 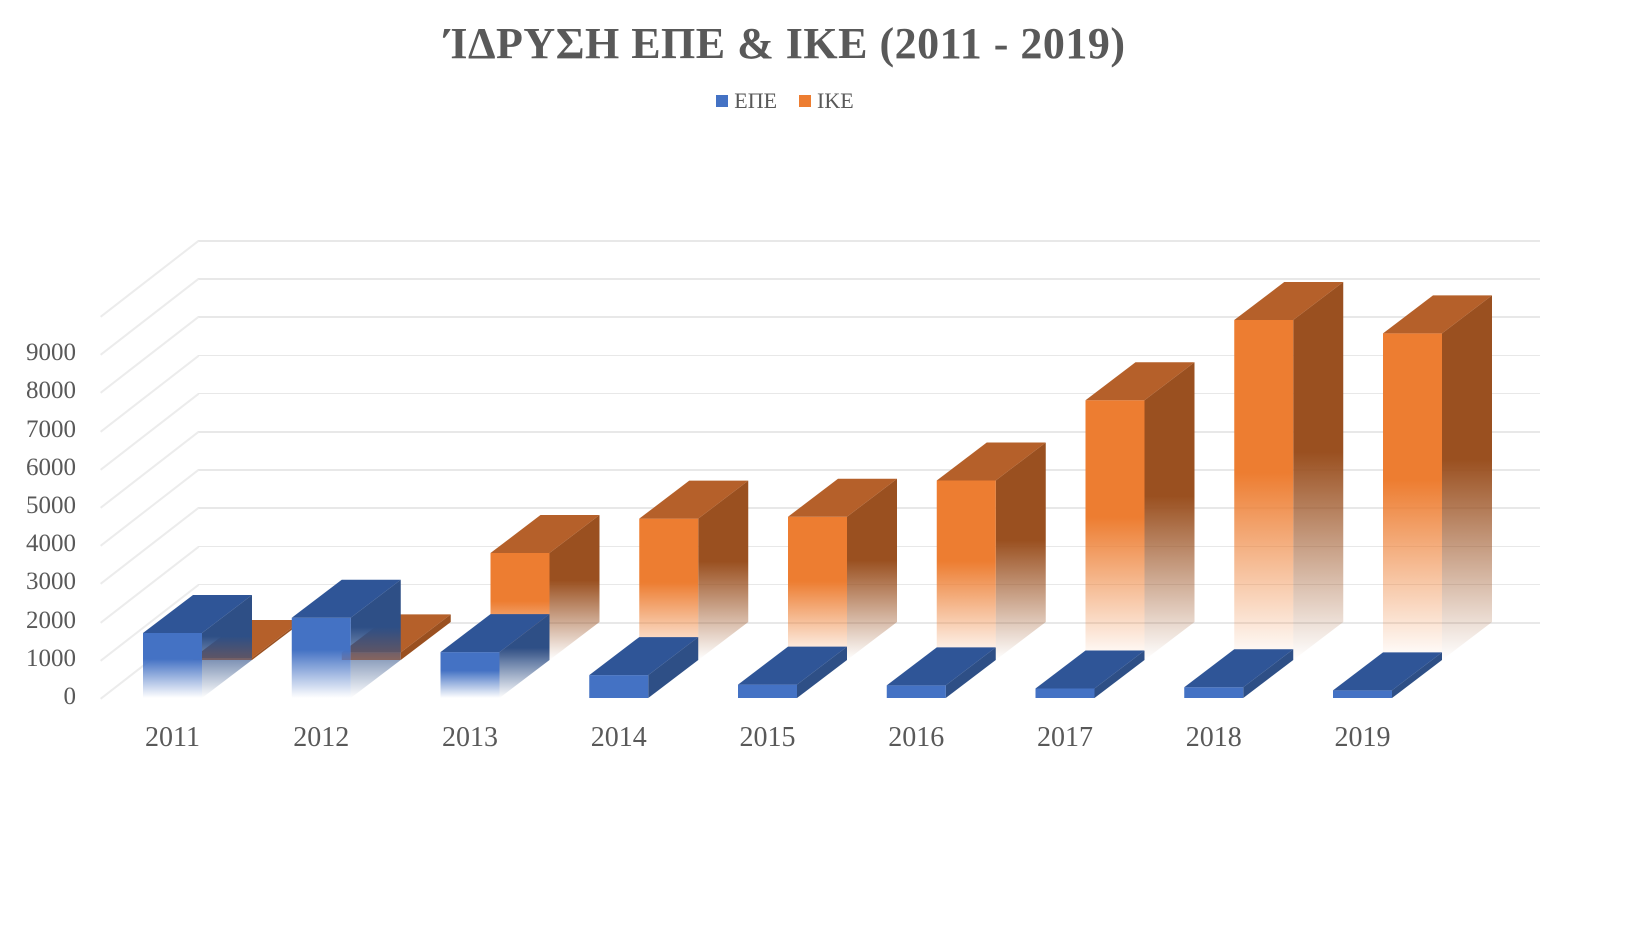 I want to click on y-tick-label: 0, so click(x=70, y=696).